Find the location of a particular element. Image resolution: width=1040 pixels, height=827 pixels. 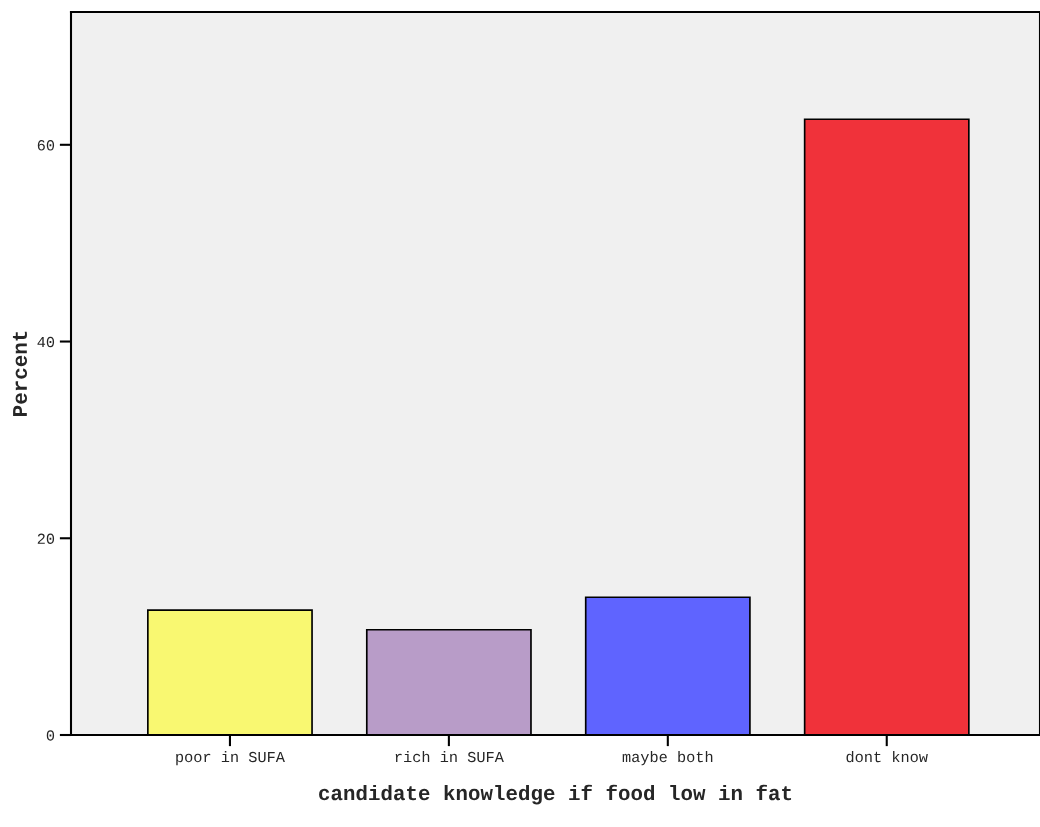

y-tick-label: 0 is located at coordinates (50, 735).